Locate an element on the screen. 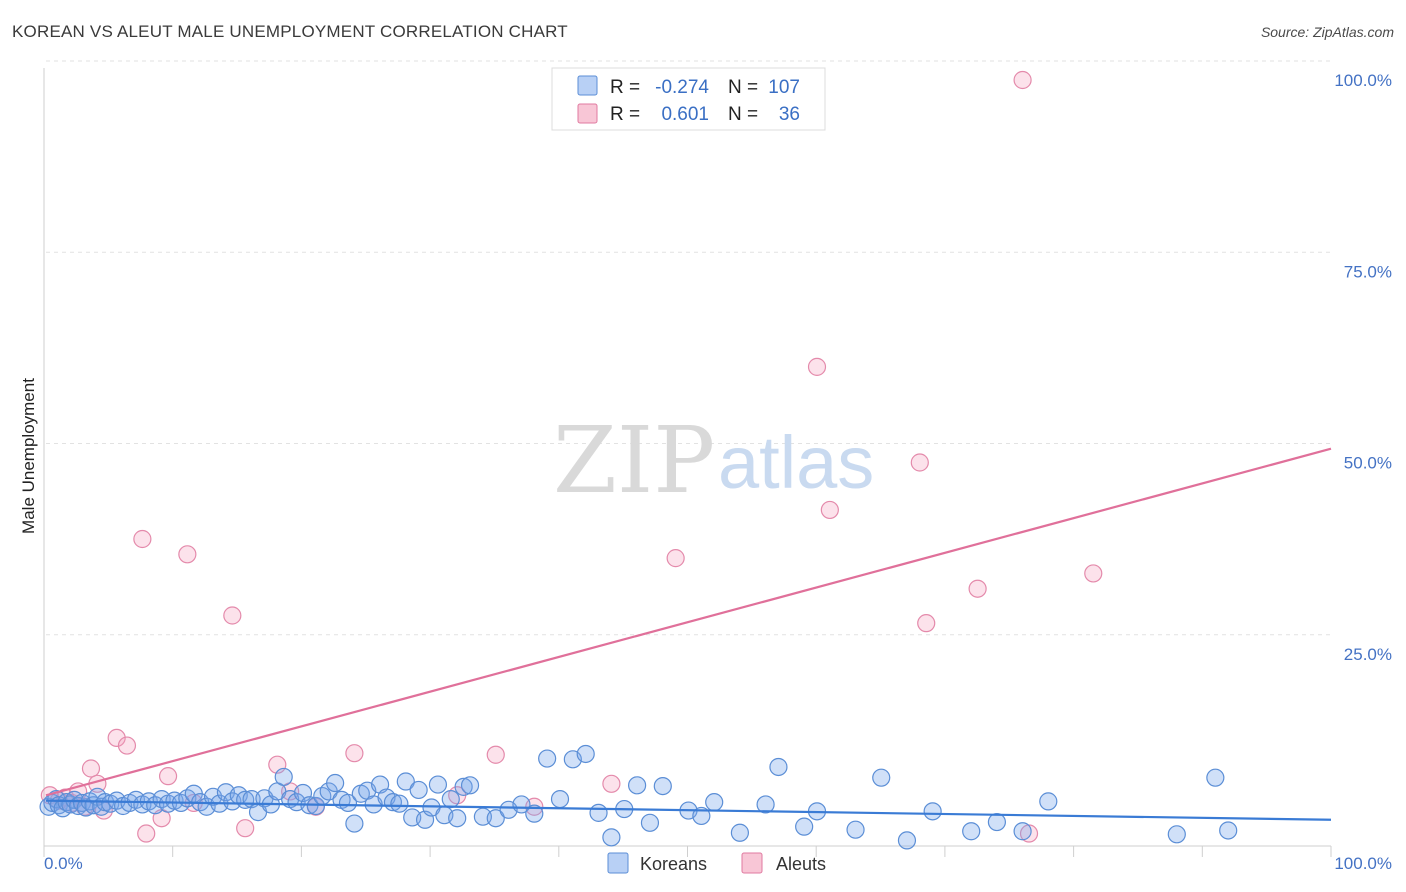 The image size is (1406, 892). legend-r-value-koreans: -0.274 is located at coordinates (682, 87).